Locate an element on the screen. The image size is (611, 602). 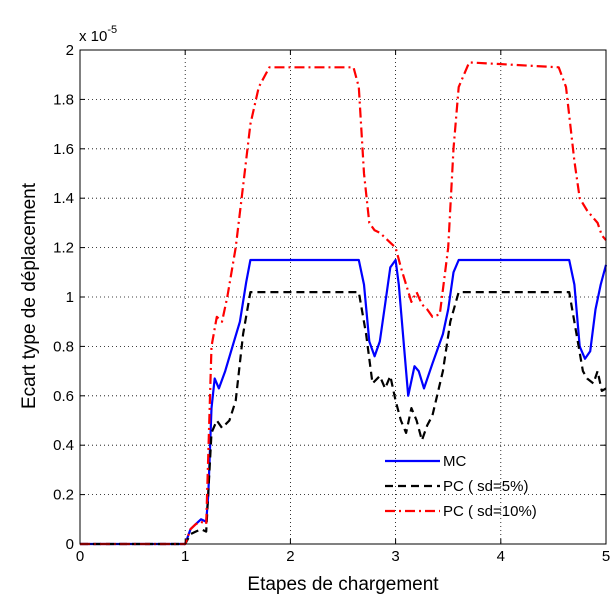
legend: MC PC ( sd=5%) PC ( sd=10%) is located at coordinates (461, 486).